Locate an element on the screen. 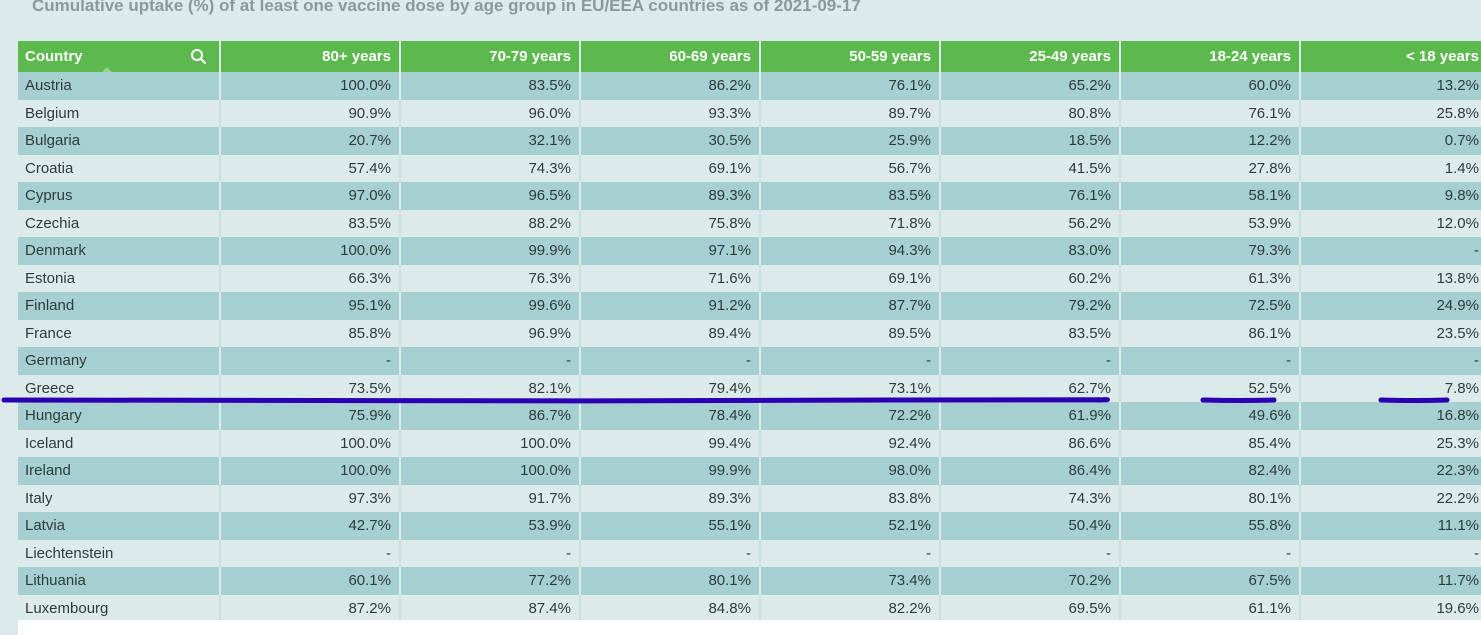  value-cell: 12.2% is located at coordinates (1210, 141).